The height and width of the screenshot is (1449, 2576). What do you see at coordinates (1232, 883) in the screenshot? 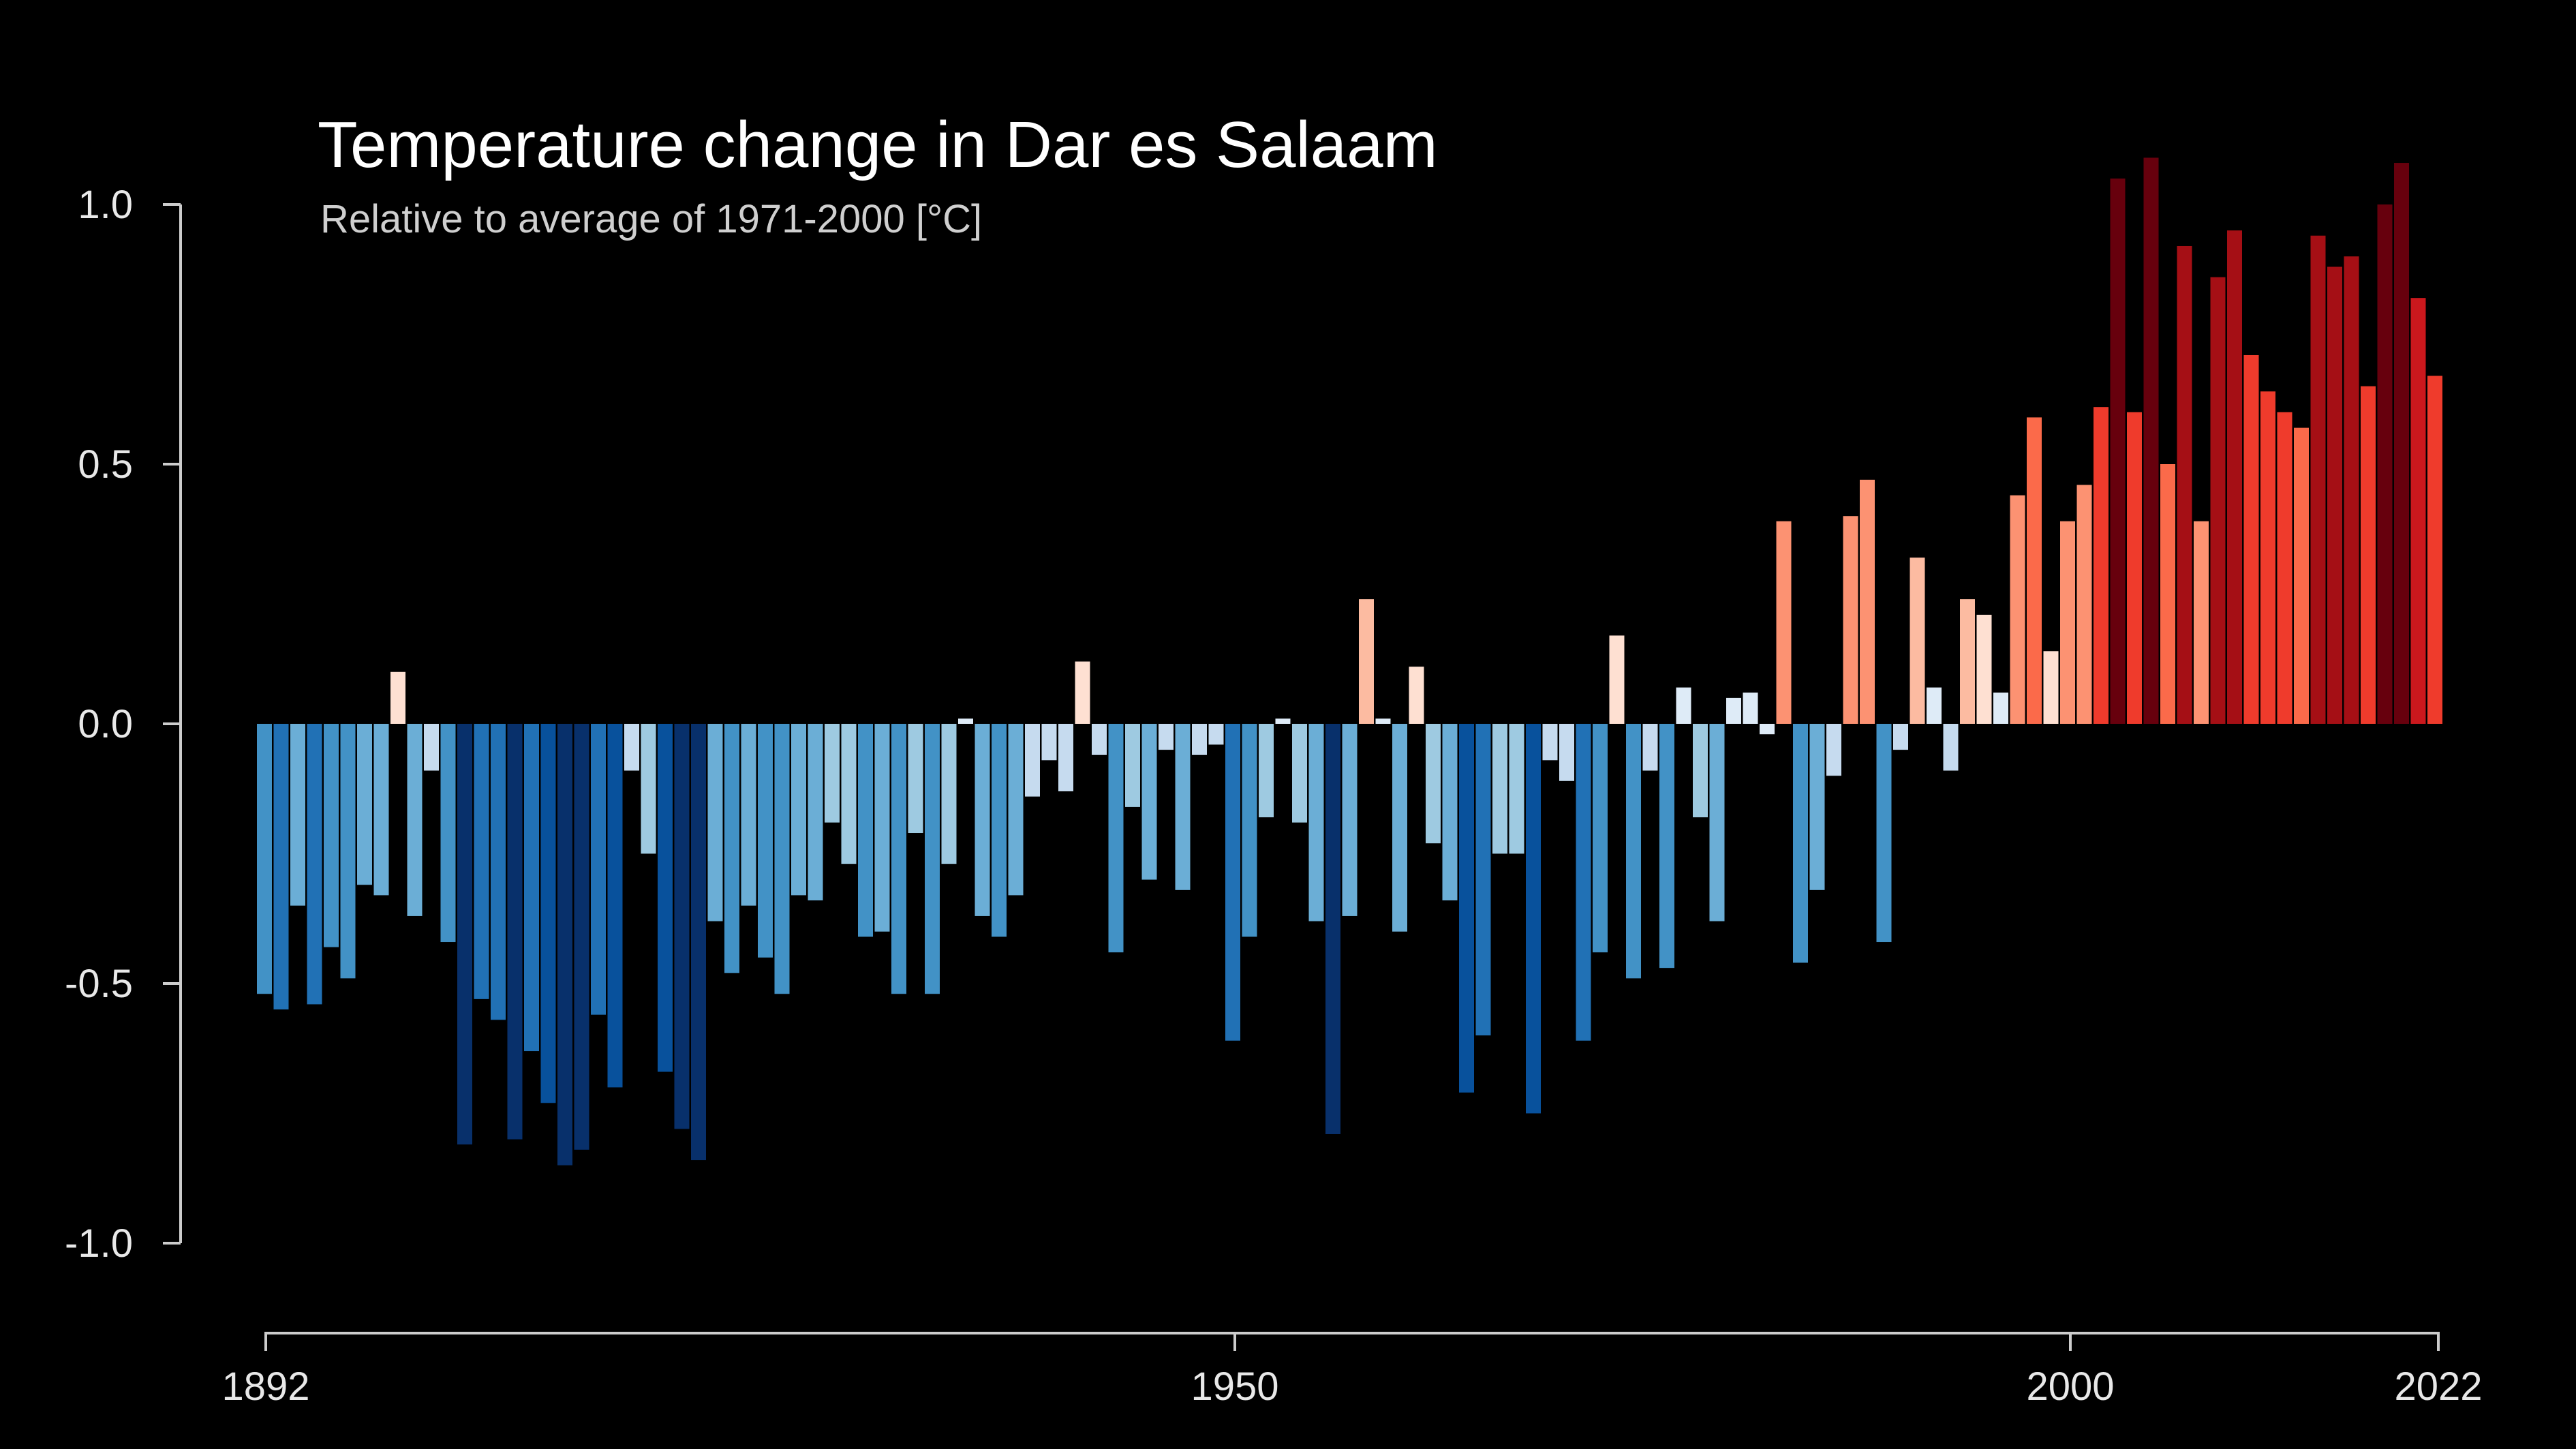
I see `bar-1950` at bounding box center [1232, 883].